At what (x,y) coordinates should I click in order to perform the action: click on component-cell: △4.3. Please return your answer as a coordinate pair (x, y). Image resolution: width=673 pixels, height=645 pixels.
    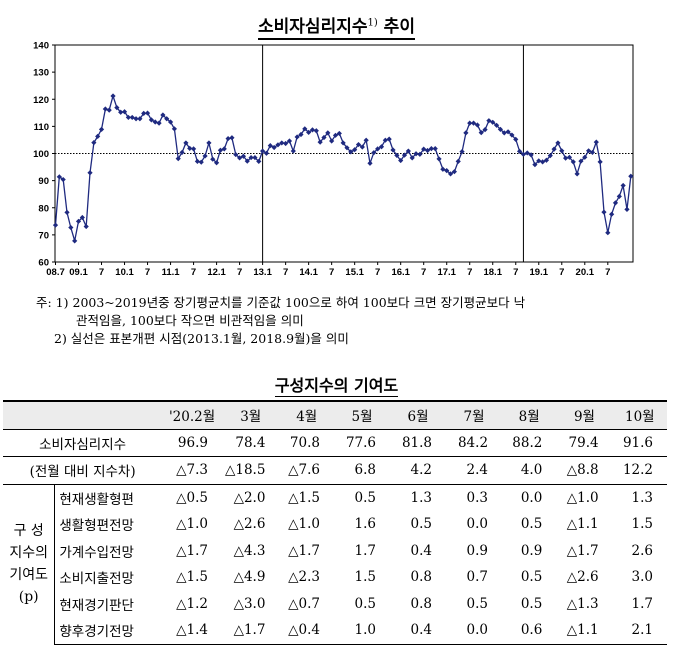
    Looking at the image, I should click on (249, 550).